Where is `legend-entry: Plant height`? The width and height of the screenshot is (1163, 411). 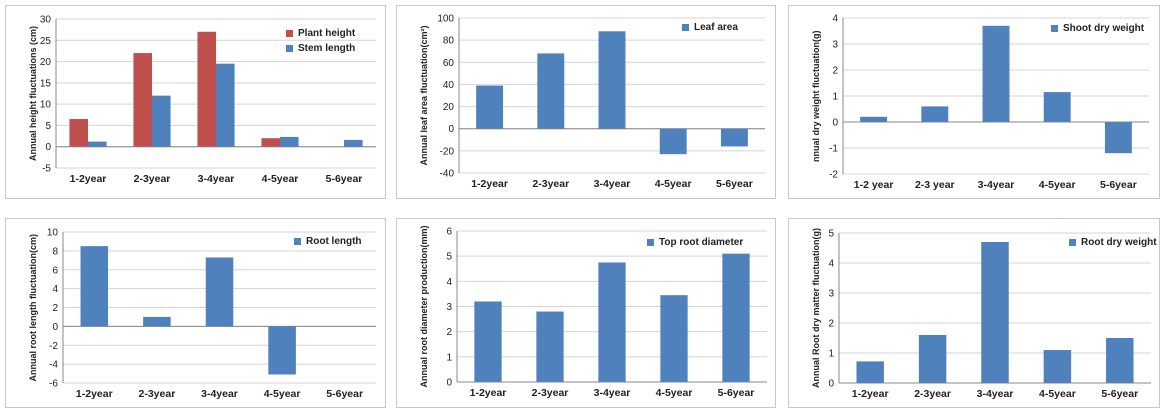
legend-entry: Plant height is located at coordinates (320, 33).